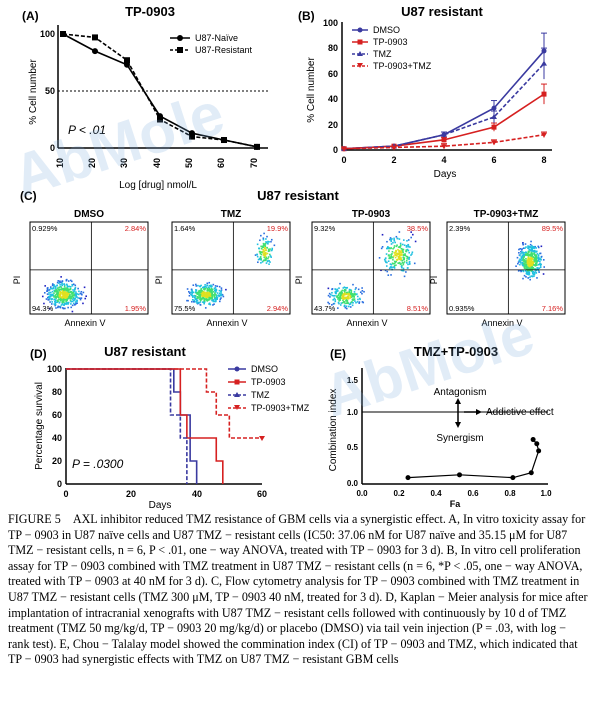 The width and height of the screenshot is (597, 713). I want to click on panel-b-plot, so click(444, 92).